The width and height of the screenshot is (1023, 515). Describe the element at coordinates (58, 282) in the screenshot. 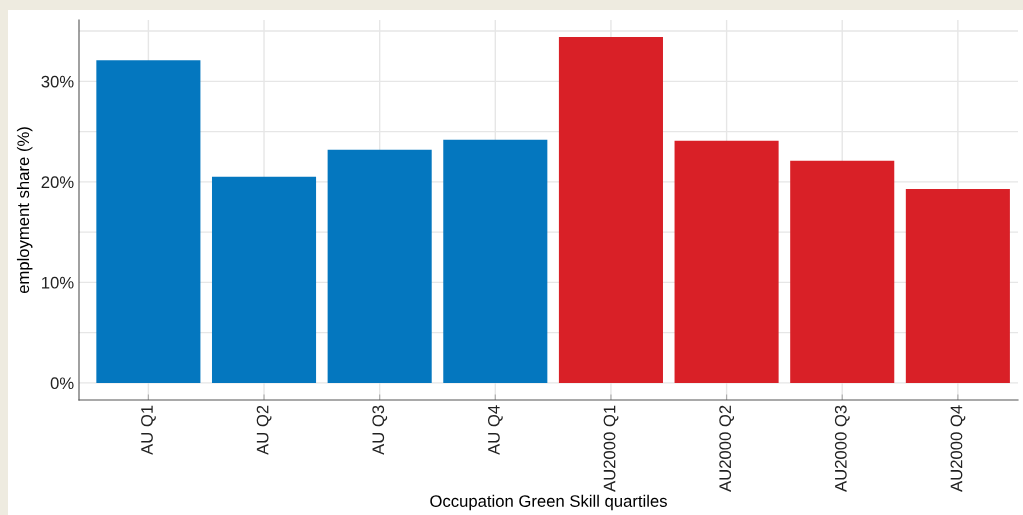

I see `y-tick-label: 10%` at that location.